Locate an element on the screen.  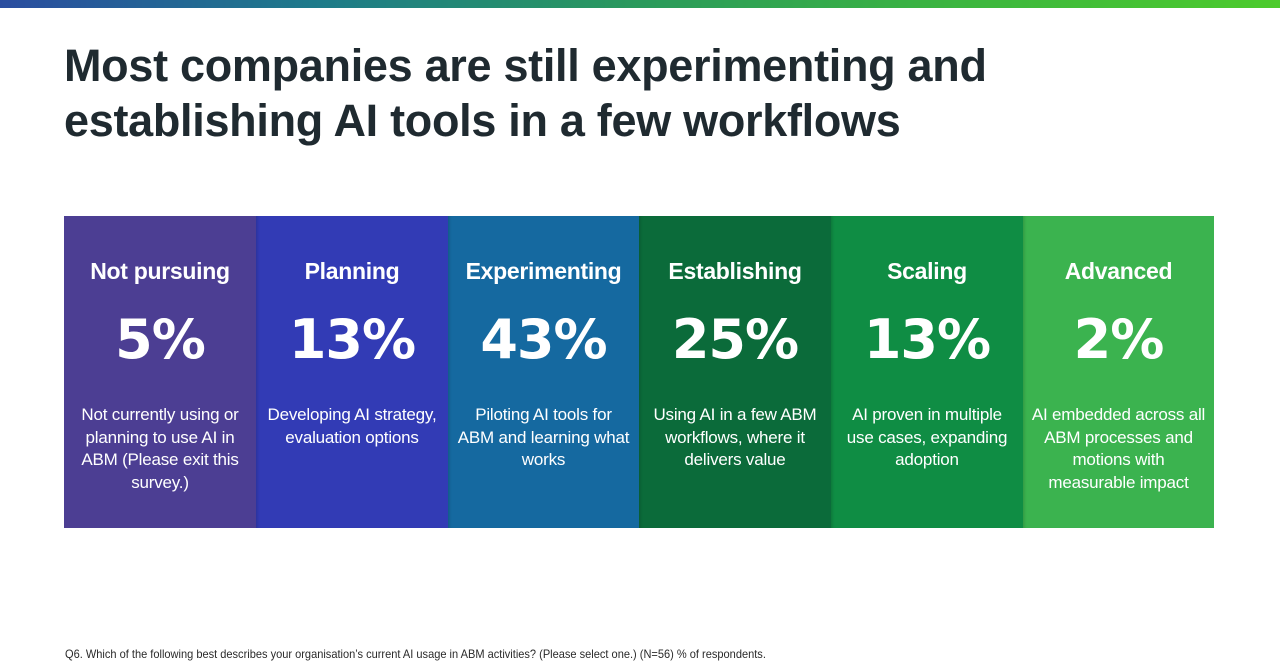
stage-label: Not pursuing is located at coordinates (160, 271).